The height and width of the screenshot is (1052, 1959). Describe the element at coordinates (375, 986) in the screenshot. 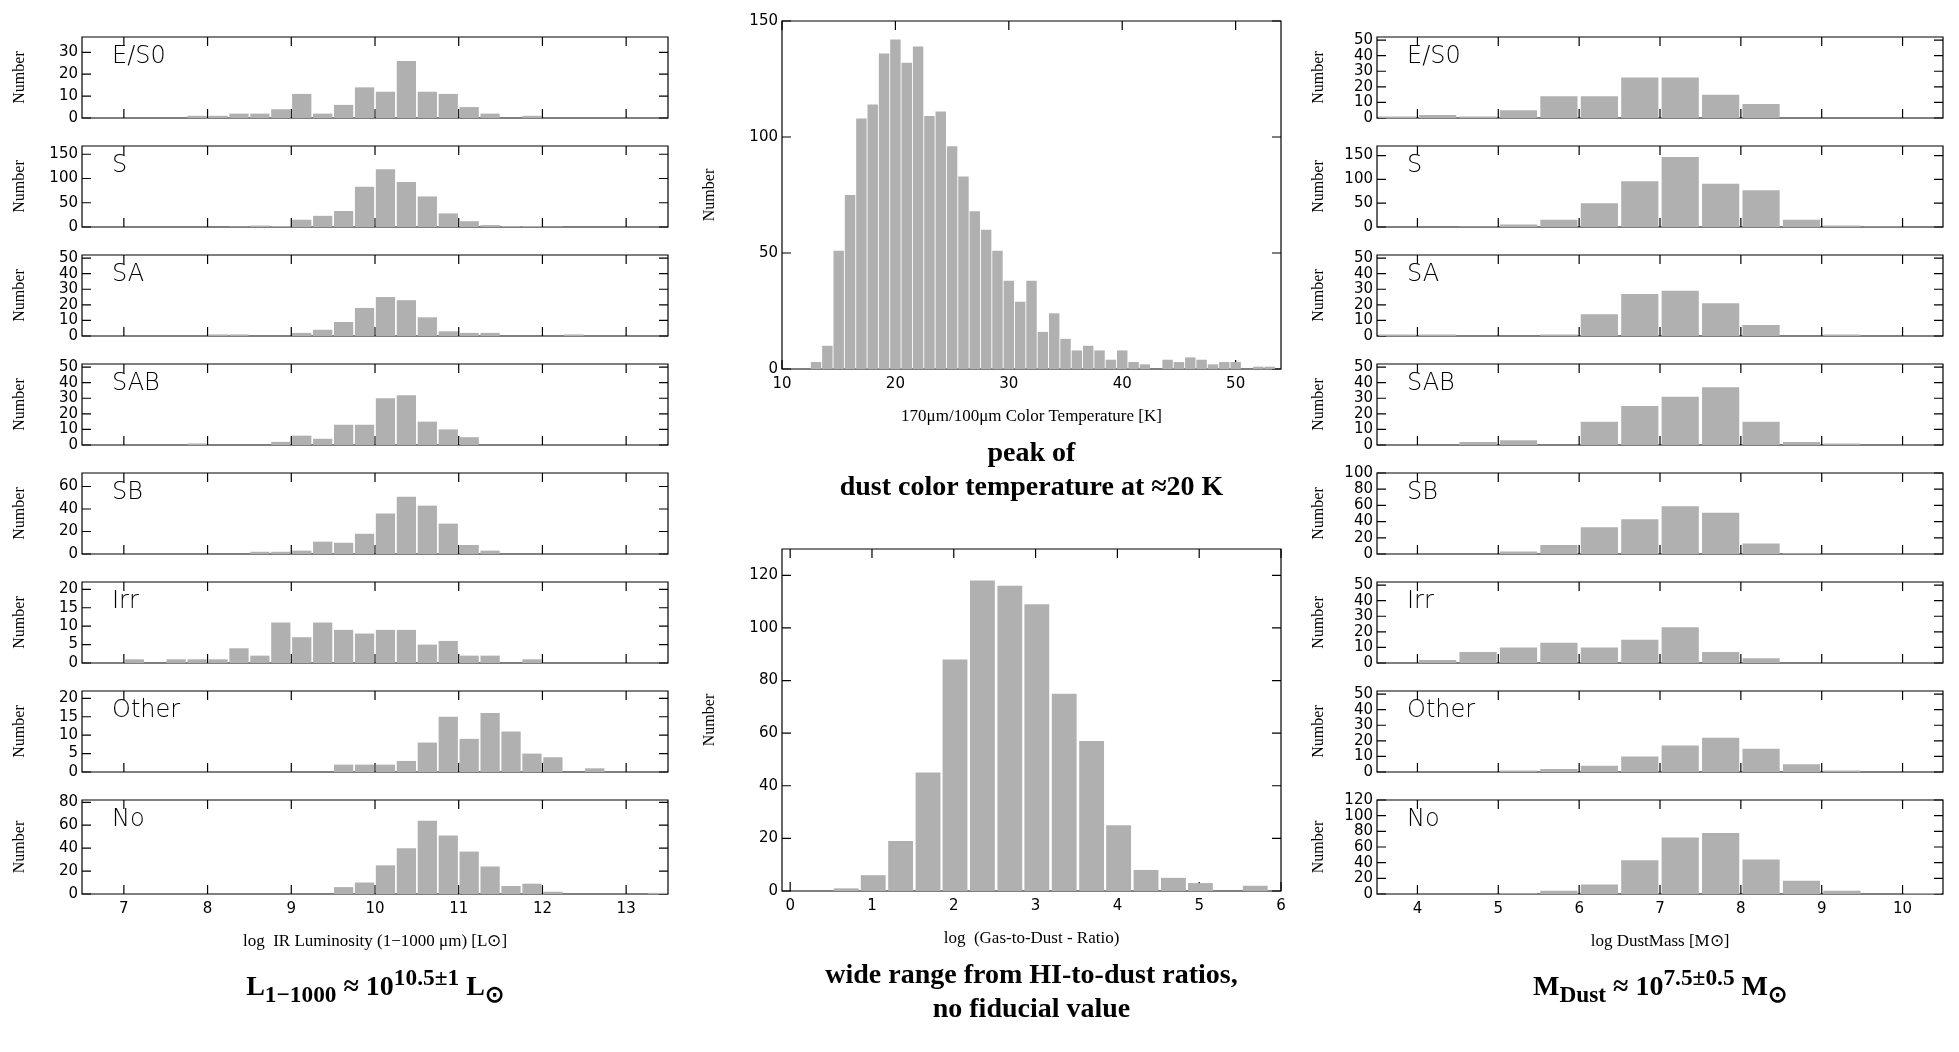

I see `text: L$_{1−1000}$ ≈ 10$^{10.5±1}$ L$_{⊙}$` at that location.